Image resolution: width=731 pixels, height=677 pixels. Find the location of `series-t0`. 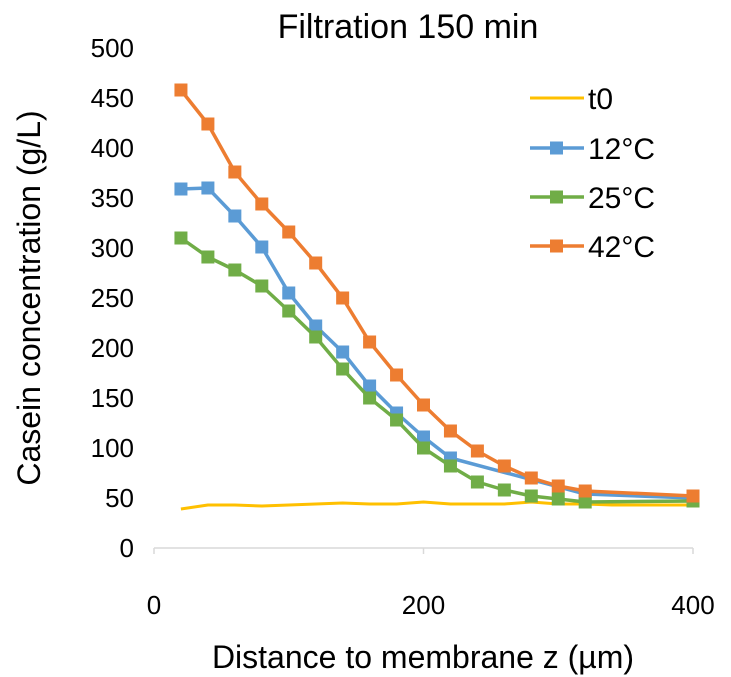

series-t0 is located at coordinates (436, 505).